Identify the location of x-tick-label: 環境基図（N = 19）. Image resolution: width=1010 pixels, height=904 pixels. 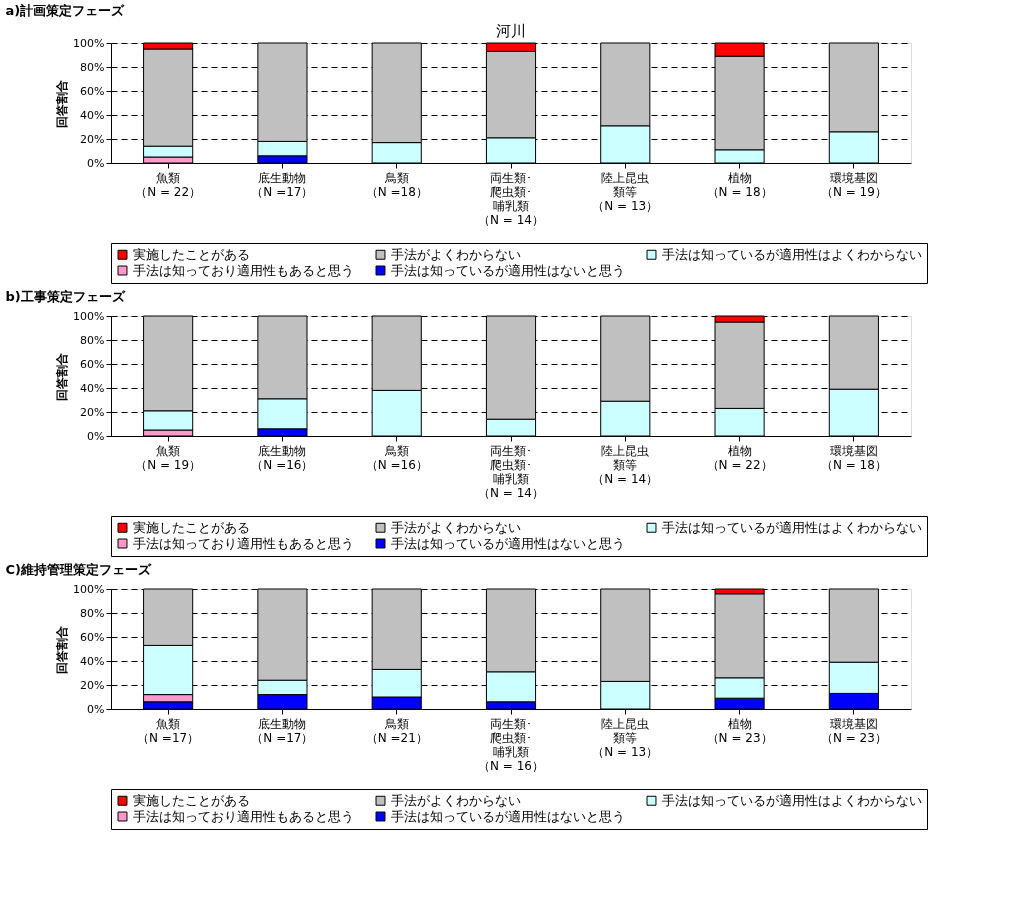
(853, 184).